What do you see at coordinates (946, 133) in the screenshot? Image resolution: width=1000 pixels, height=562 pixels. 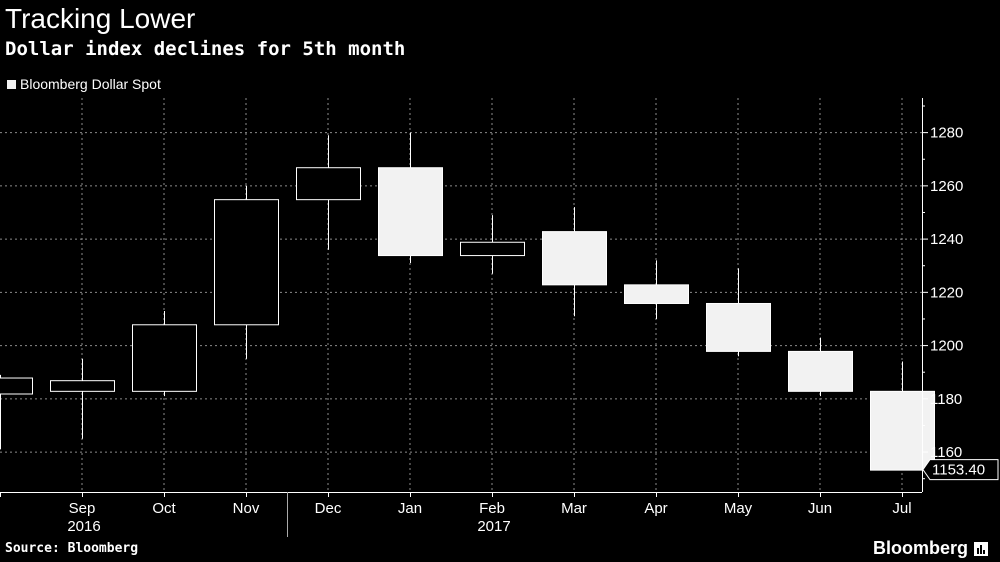 I see `y-tick-label: 1280` at bounding box center [946, 133].